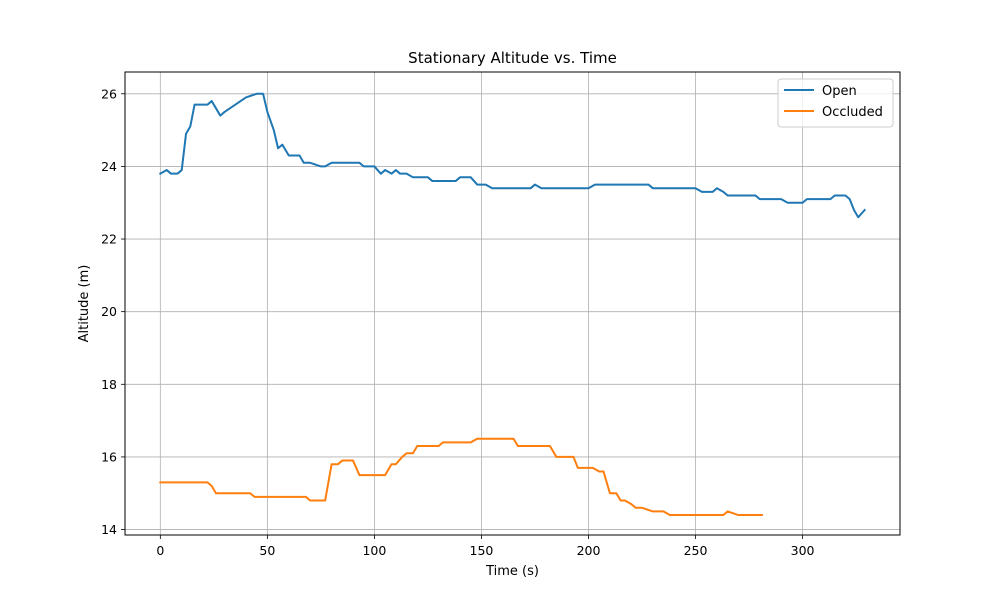  Describe the element at coordinates (160, 550) in the screenshot. I see `x-tick-label: 0` at that location.